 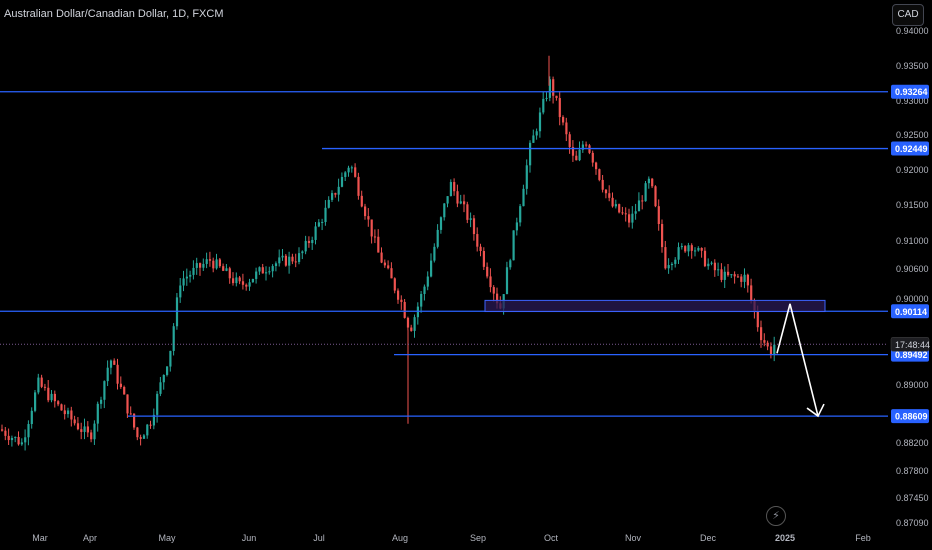 I want to click on x-tick-label: May, so click(x=167, y=538).